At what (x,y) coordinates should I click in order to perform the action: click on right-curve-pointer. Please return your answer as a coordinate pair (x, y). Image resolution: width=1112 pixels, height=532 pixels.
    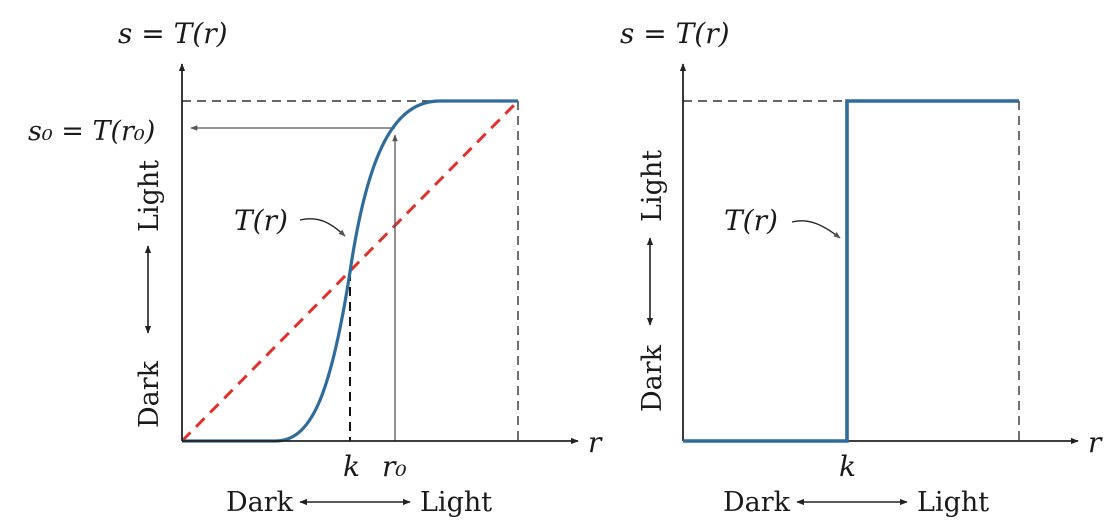
    Looking at the image, I should click on (816, 229).